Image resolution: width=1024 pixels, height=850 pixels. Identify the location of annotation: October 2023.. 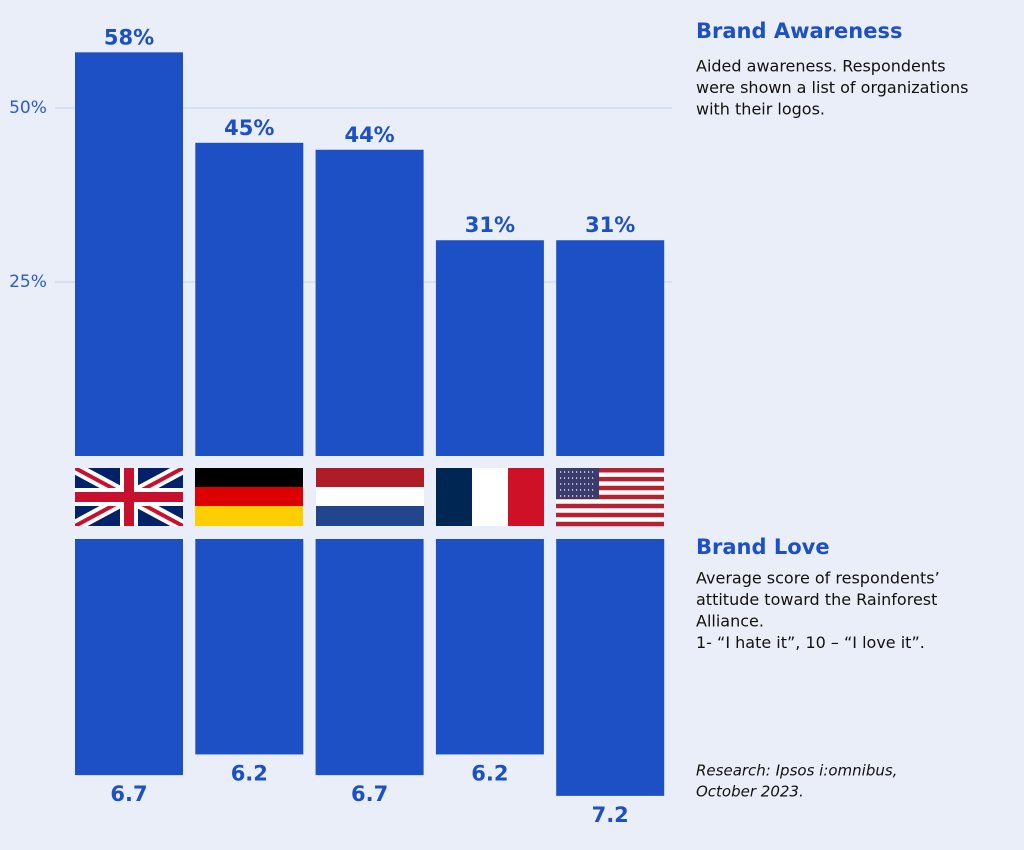
(750, 792).